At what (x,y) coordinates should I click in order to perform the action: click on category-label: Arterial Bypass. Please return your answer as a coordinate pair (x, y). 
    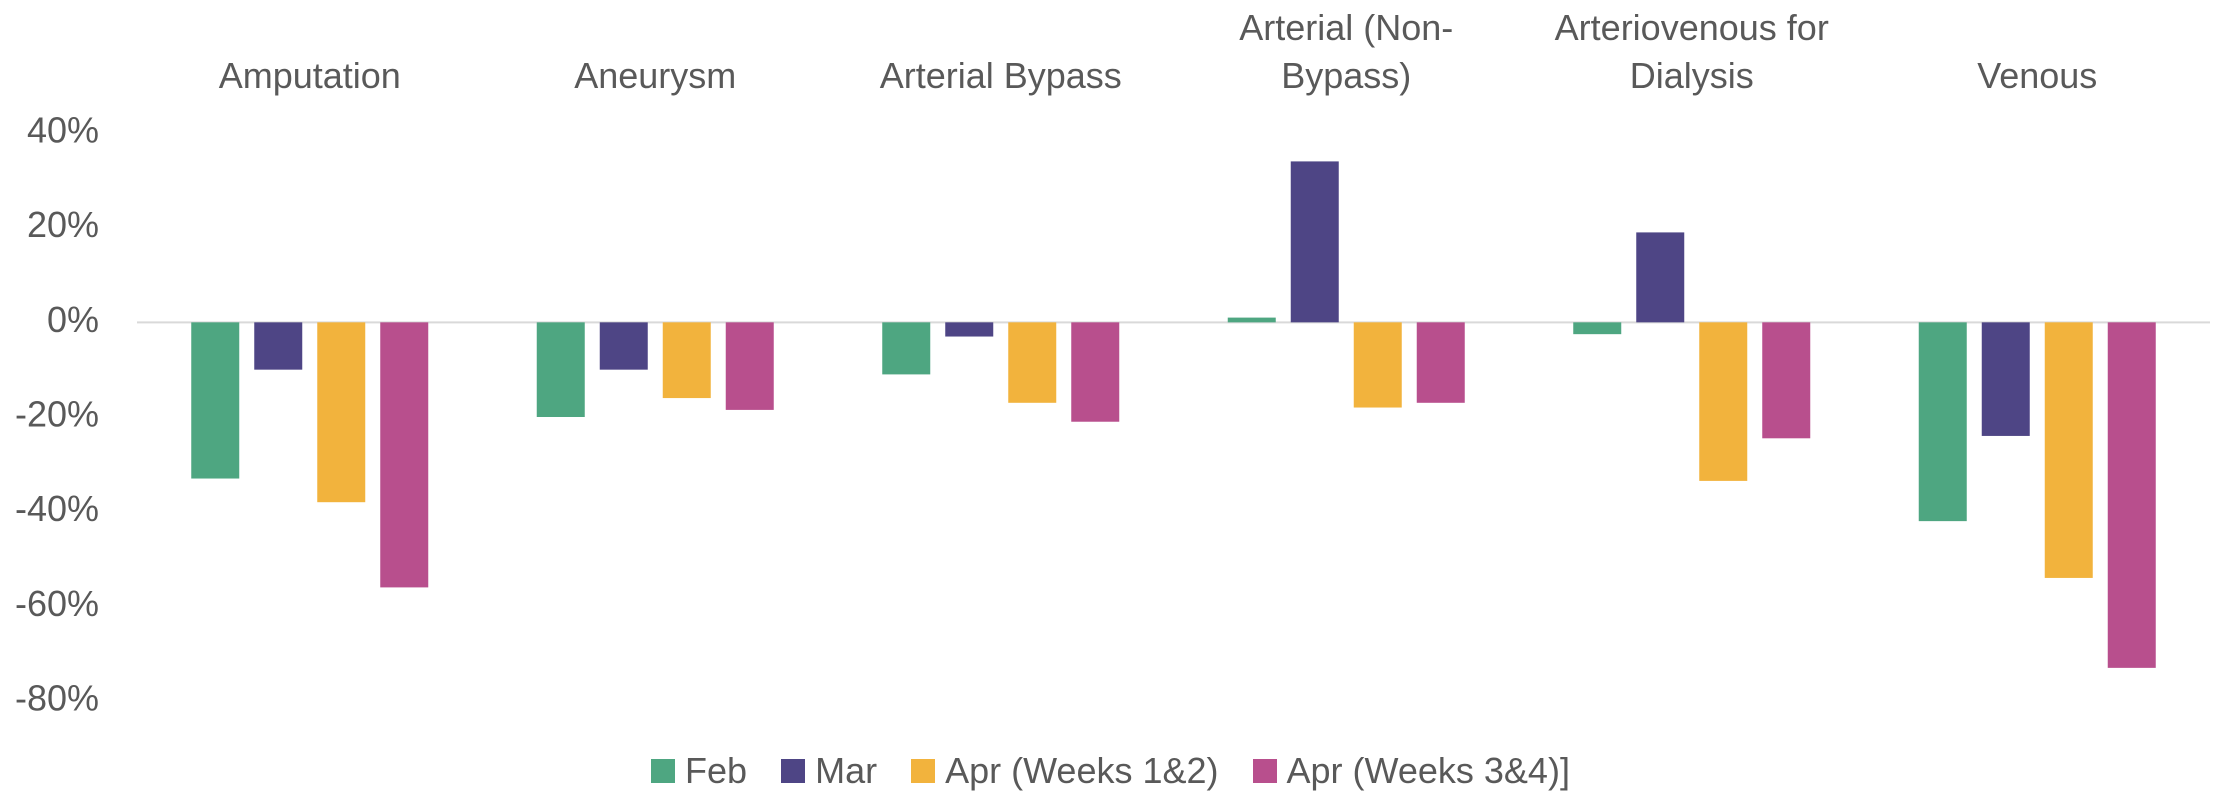
    Looking at the image, I should click on (1000, 75).